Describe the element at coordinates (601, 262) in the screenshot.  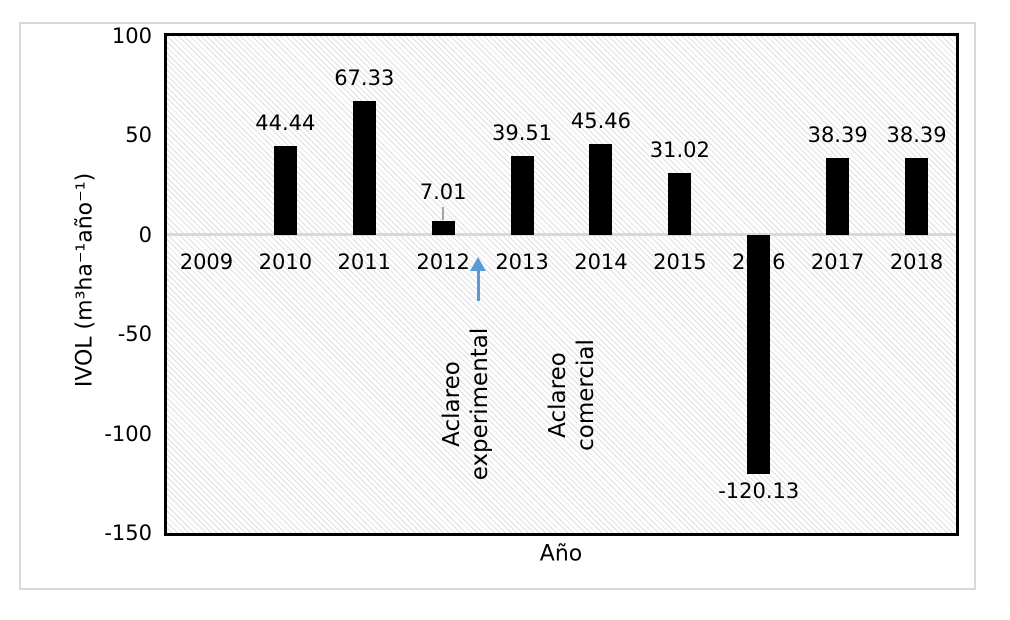
I see `x-category-label: 2014` at that location.